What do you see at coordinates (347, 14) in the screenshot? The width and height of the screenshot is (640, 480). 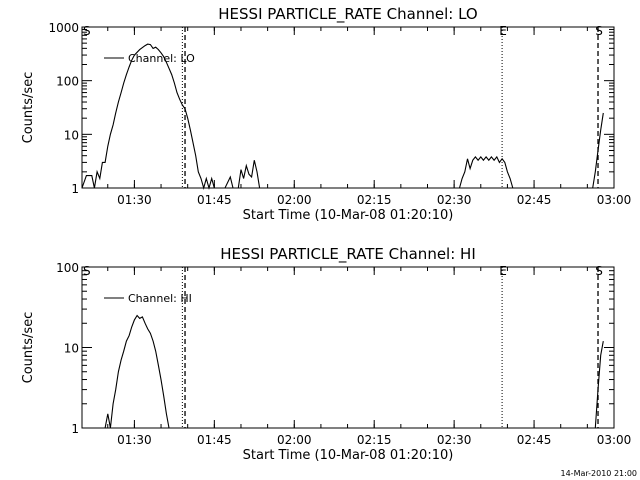 I see `chart-title: HESSI PARTICLE_RATE Channel: LO` at bounding box center [347, 14].